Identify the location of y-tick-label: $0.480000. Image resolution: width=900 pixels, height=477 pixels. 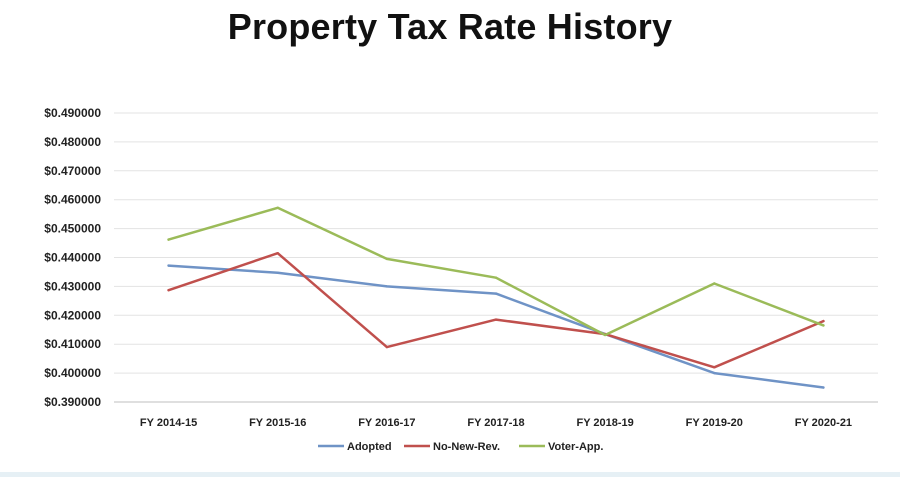
(72, 142).